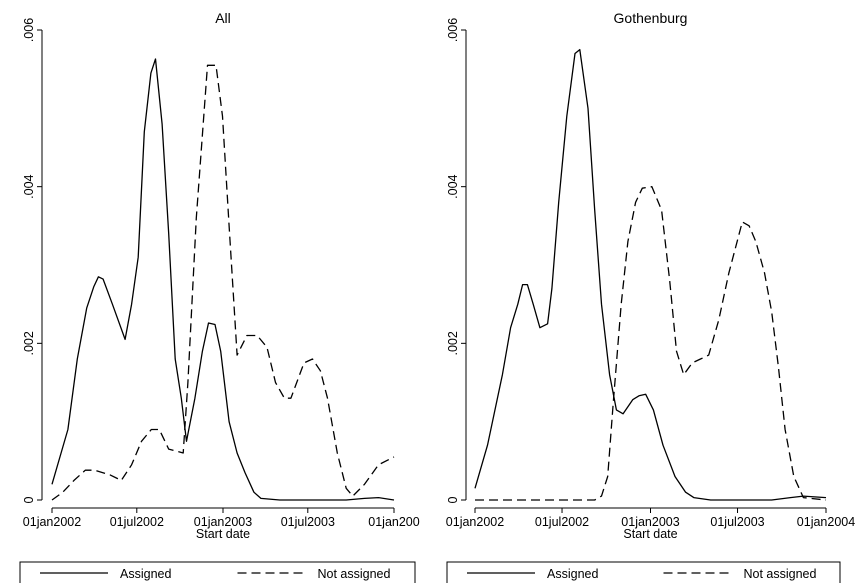 The width and height of the screenshot is (861, 583). What do you see at coordinates (826, 522) in the screenshot?
I see `x-tick-label: 01jan2004` at bounding box center [826, 522].